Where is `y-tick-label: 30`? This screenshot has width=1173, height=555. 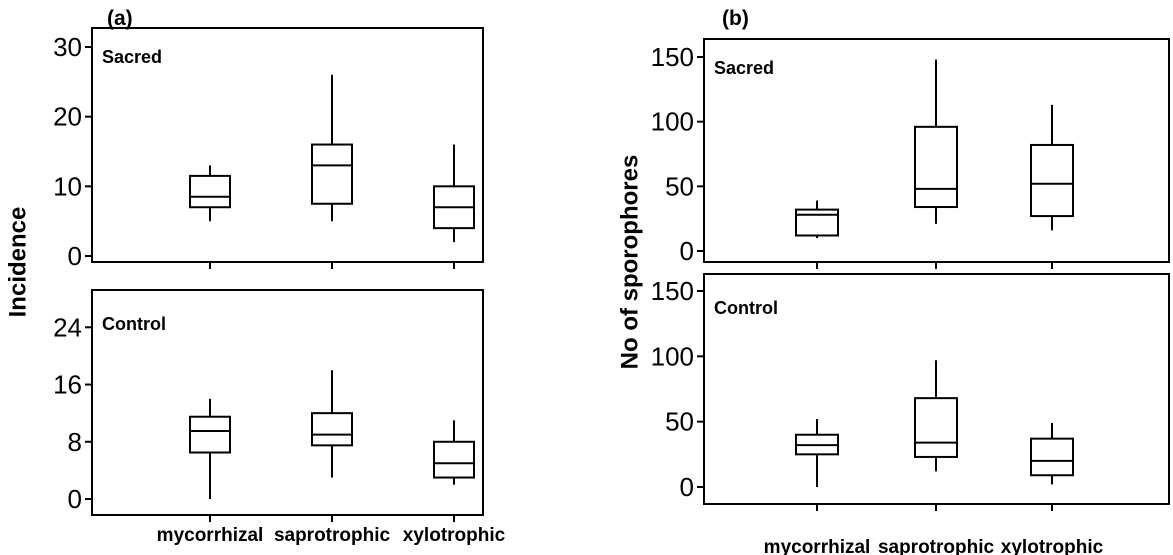
y-tick-label: 30 is located at coordinates (67, 47).